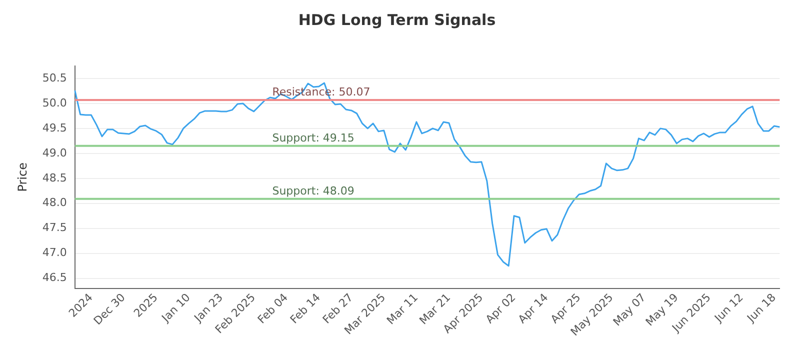  Describe the element at coordinates (54, 177) in the screenshot. I see `y-tick-label: 48.5` at that location.